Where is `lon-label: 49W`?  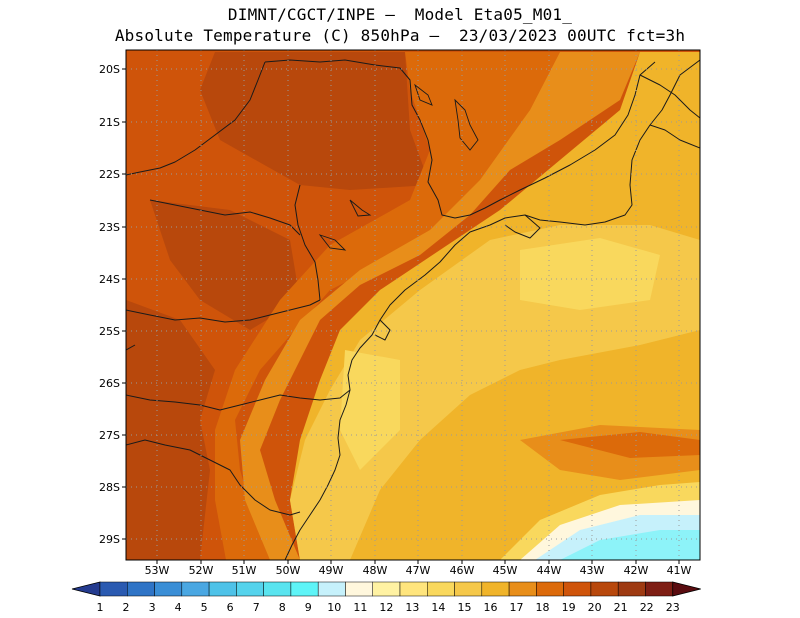 lon-label: 49W is located at coordinates (331, 570).